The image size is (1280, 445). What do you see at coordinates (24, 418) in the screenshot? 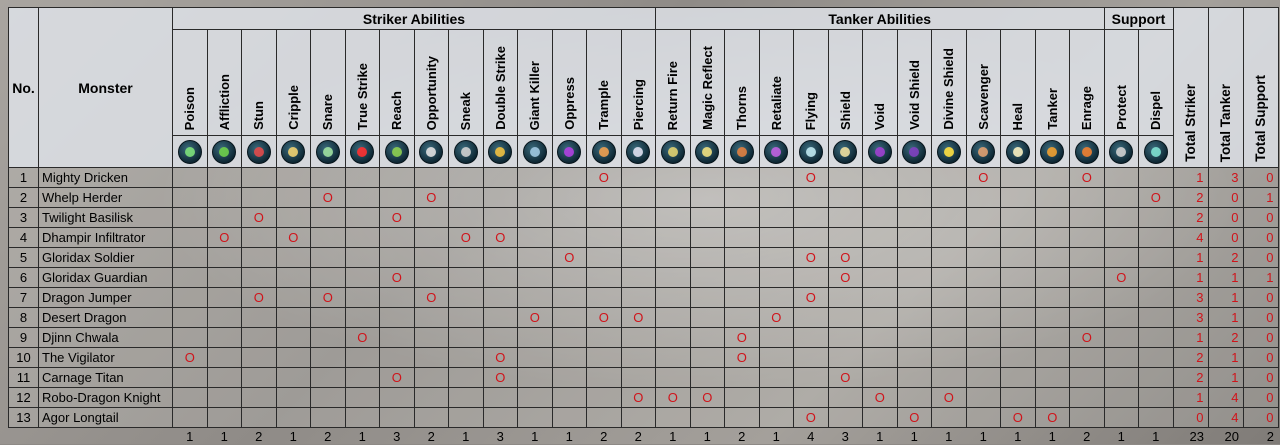
I see `row-number: 13` at bounding box center [24, 418].